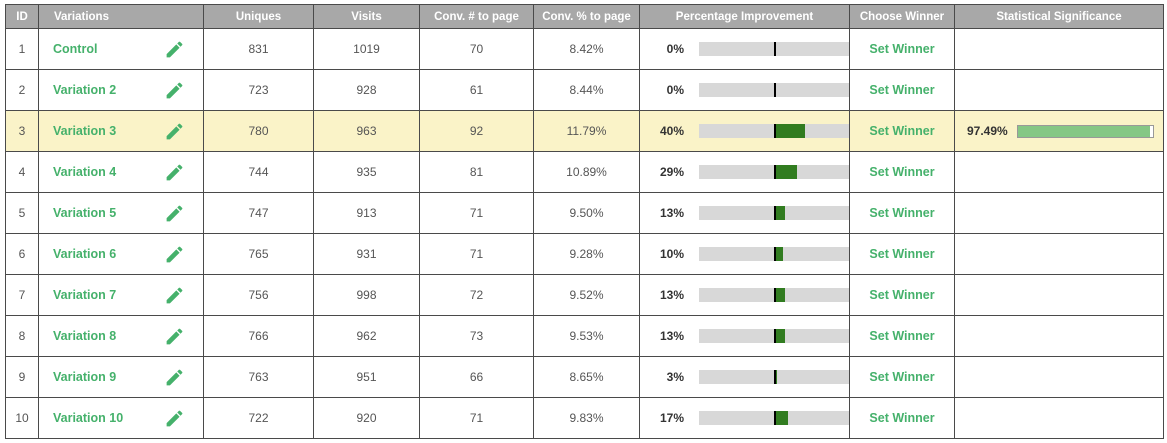 This screenshot has height=443, width=1167. What do you see at coordinates (1059, 16) in the screenshot?
I see `header-significance: Statistical Significance` at bounding box center [1059, 16].